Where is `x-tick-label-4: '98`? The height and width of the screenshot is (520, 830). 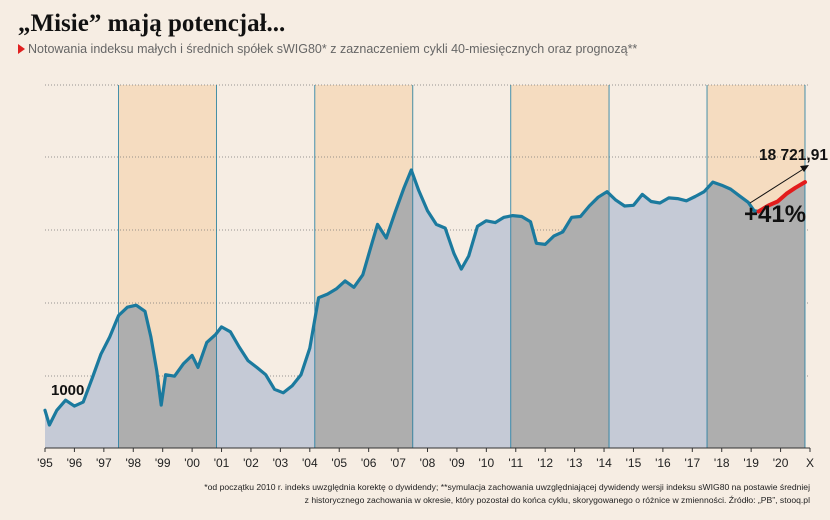 x-tick-label-4: '98 is located at coordinates (133, 463).